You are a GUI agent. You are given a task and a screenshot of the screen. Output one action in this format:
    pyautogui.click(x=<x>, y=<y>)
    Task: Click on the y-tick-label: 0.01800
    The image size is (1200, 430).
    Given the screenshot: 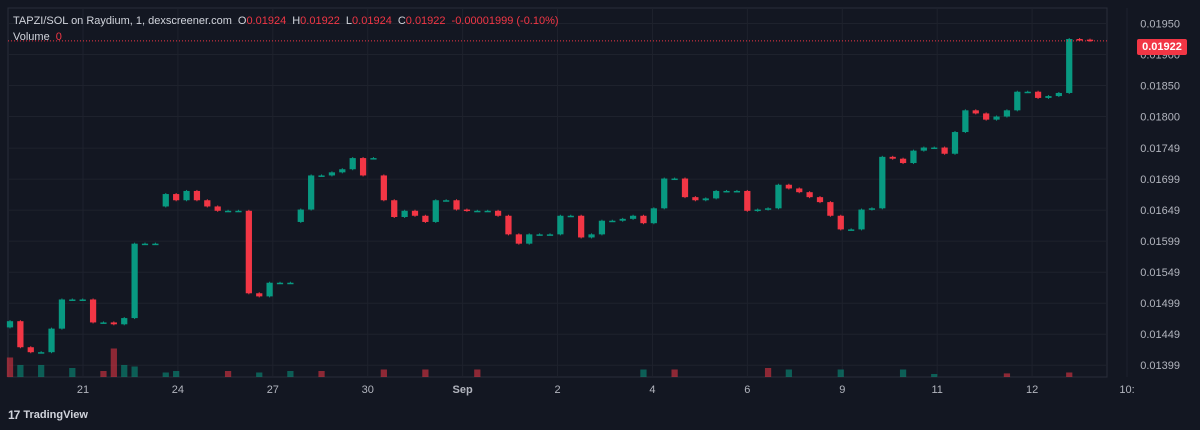 What is the action you would take?
    pyautogui.click(x=1160, y=118)
    